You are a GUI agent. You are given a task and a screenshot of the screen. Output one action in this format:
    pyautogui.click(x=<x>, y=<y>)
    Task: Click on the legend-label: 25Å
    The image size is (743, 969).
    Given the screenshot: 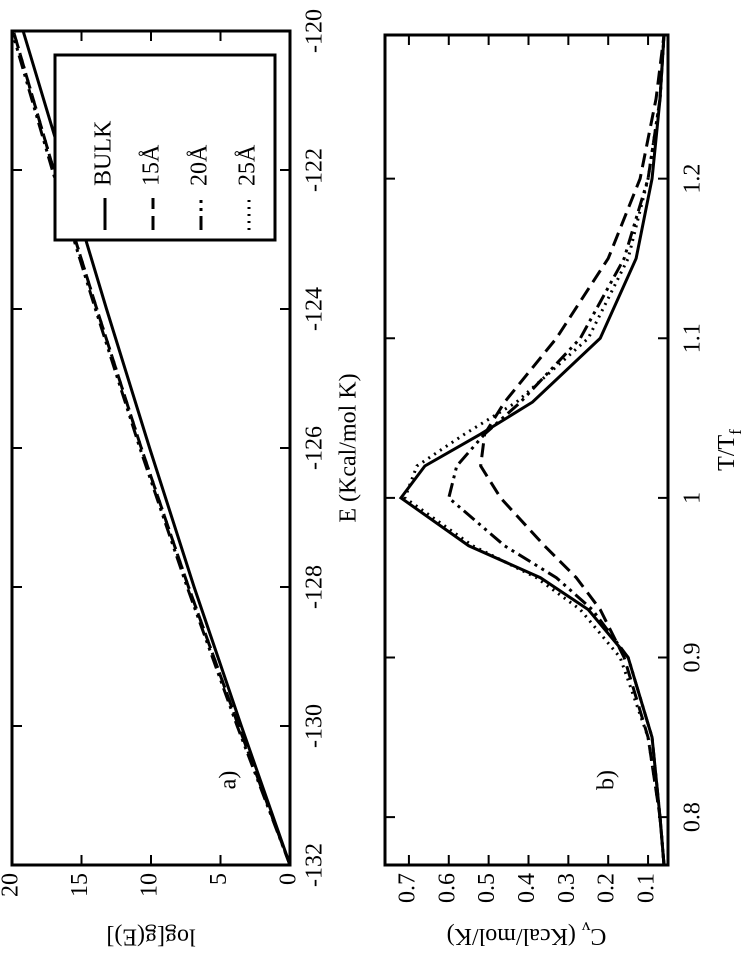 What is the action you would take?
    pyautogui.click(x=248, y=165)
    